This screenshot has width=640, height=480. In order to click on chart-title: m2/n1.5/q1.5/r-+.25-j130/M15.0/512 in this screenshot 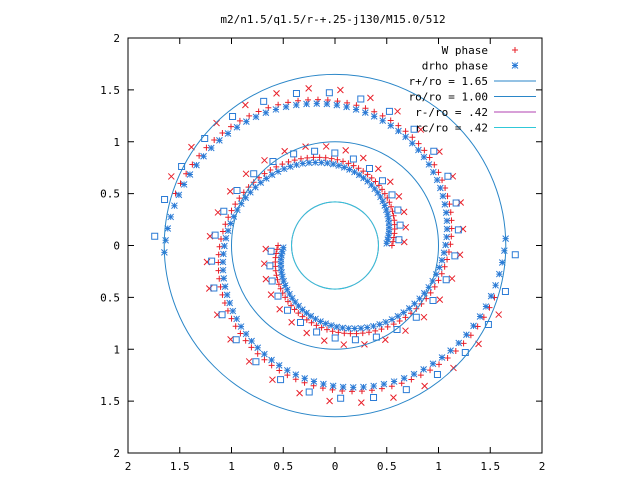, I will do `click(332, 19)`.